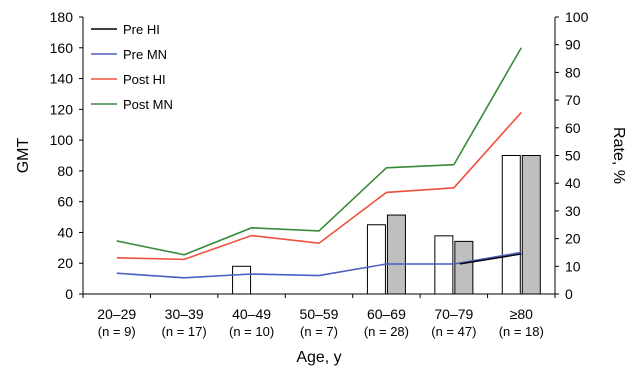  What do you see at coordinates (577, 17) in the screenshot?
I see `right-tick-label: 100` at bounding box center [577, 17].